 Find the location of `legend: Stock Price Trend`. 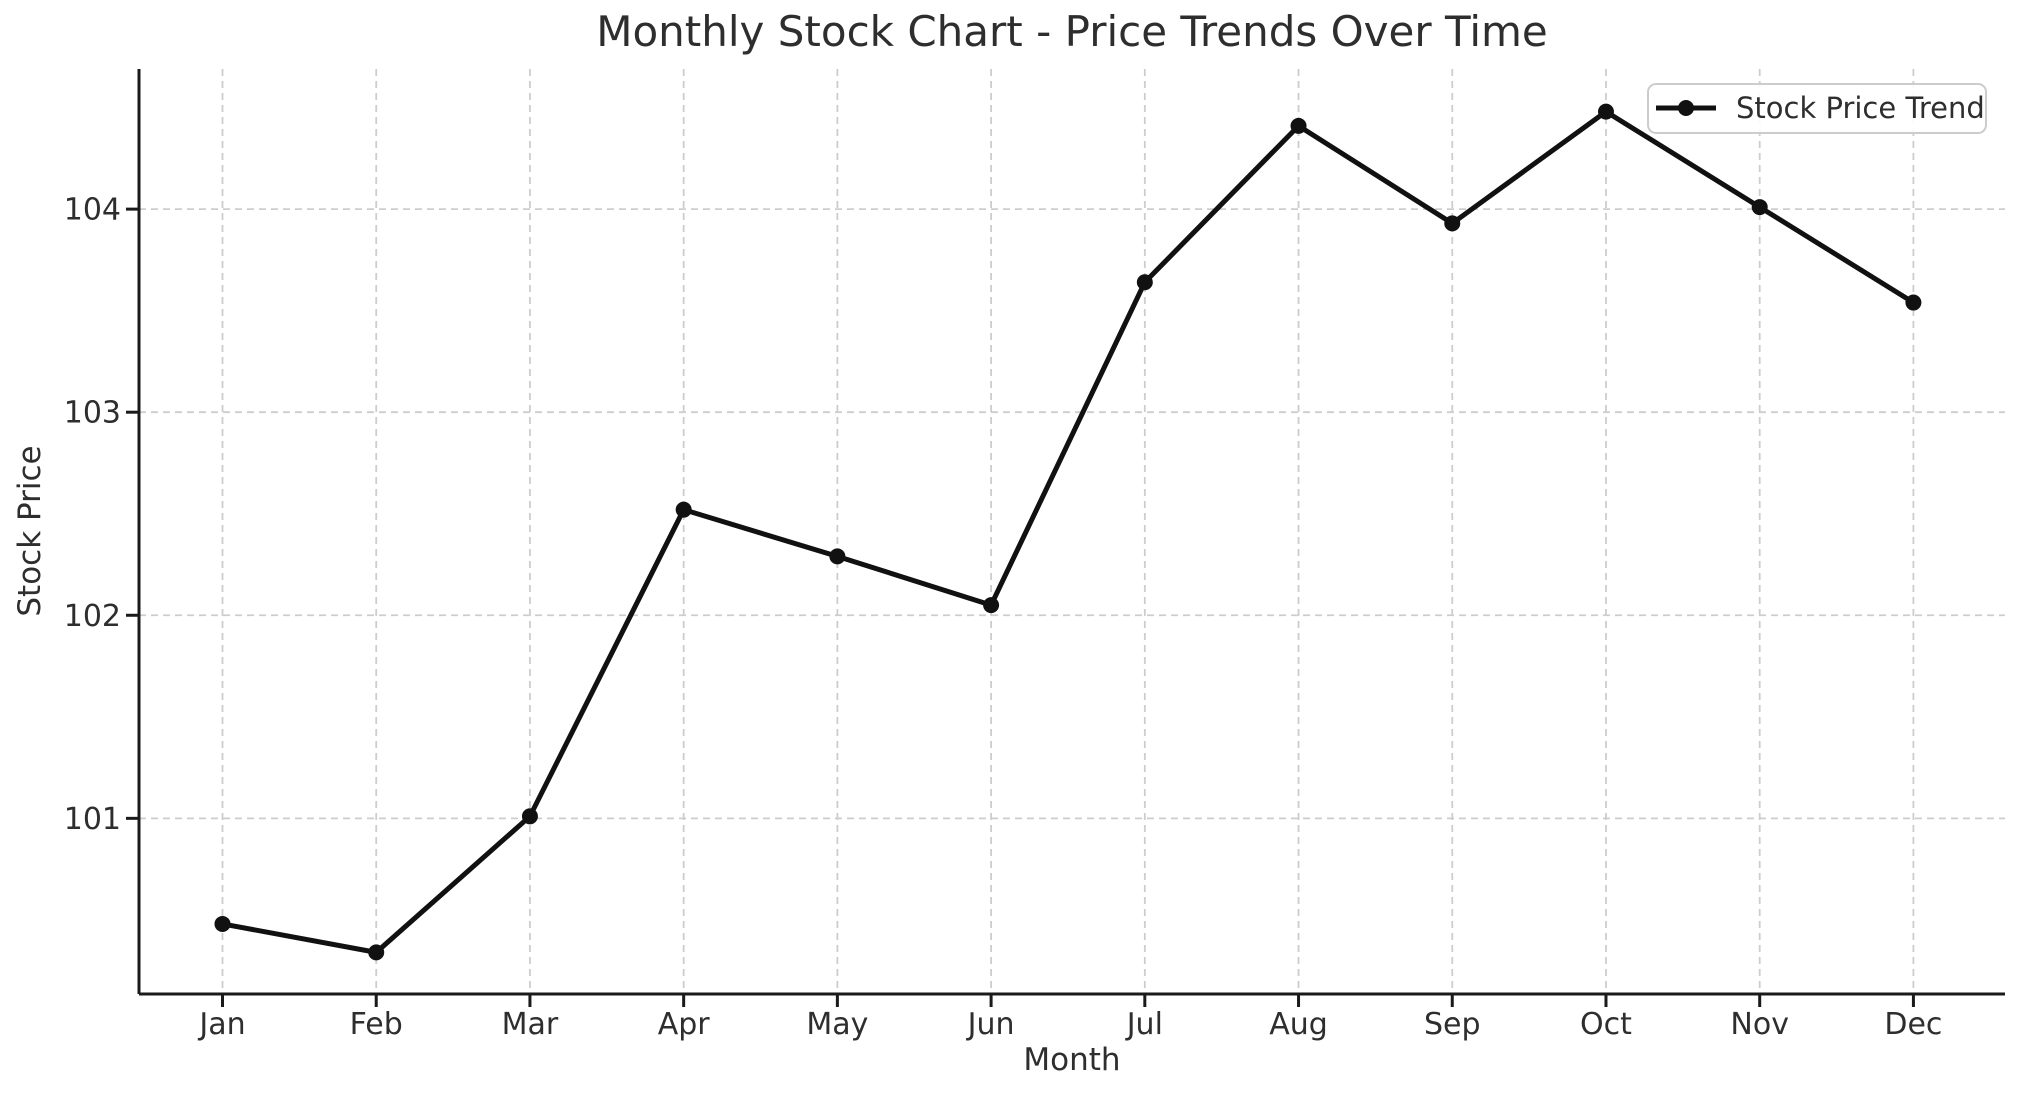

legend: Stock Price Trend is located at coordinates (1817, 108).